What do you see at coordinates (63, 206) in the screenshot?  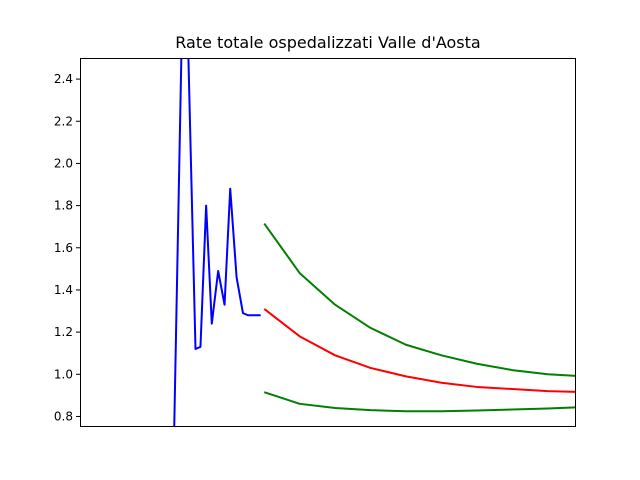 I see `y-tick-label: 1.8` at bounding box center [63, 206].